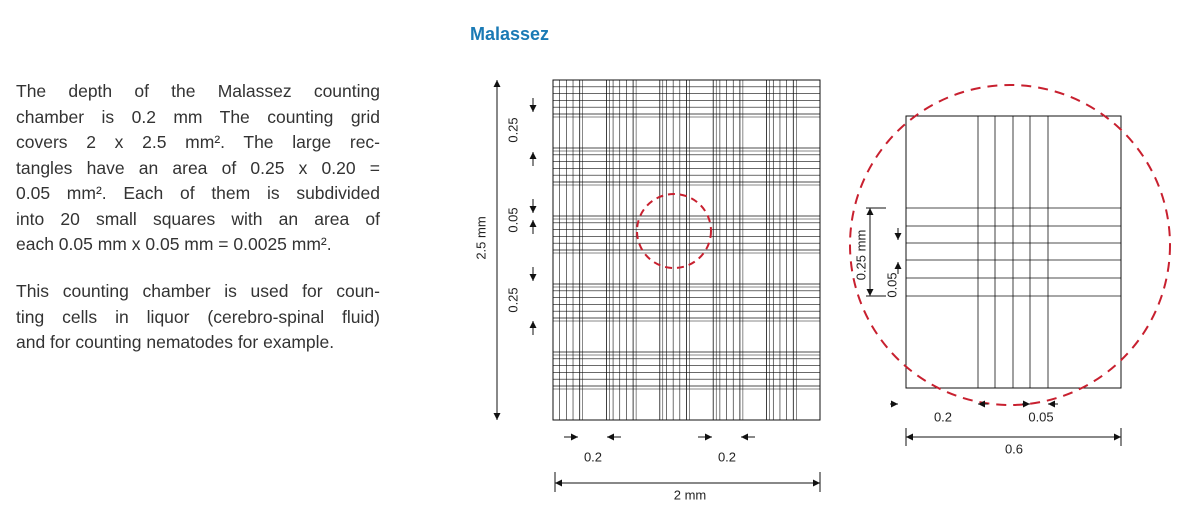  What do you see at coordinates (480, 237) in the screenshot?
I see `label: 2.5 mm` at bounding box center [480, 237].